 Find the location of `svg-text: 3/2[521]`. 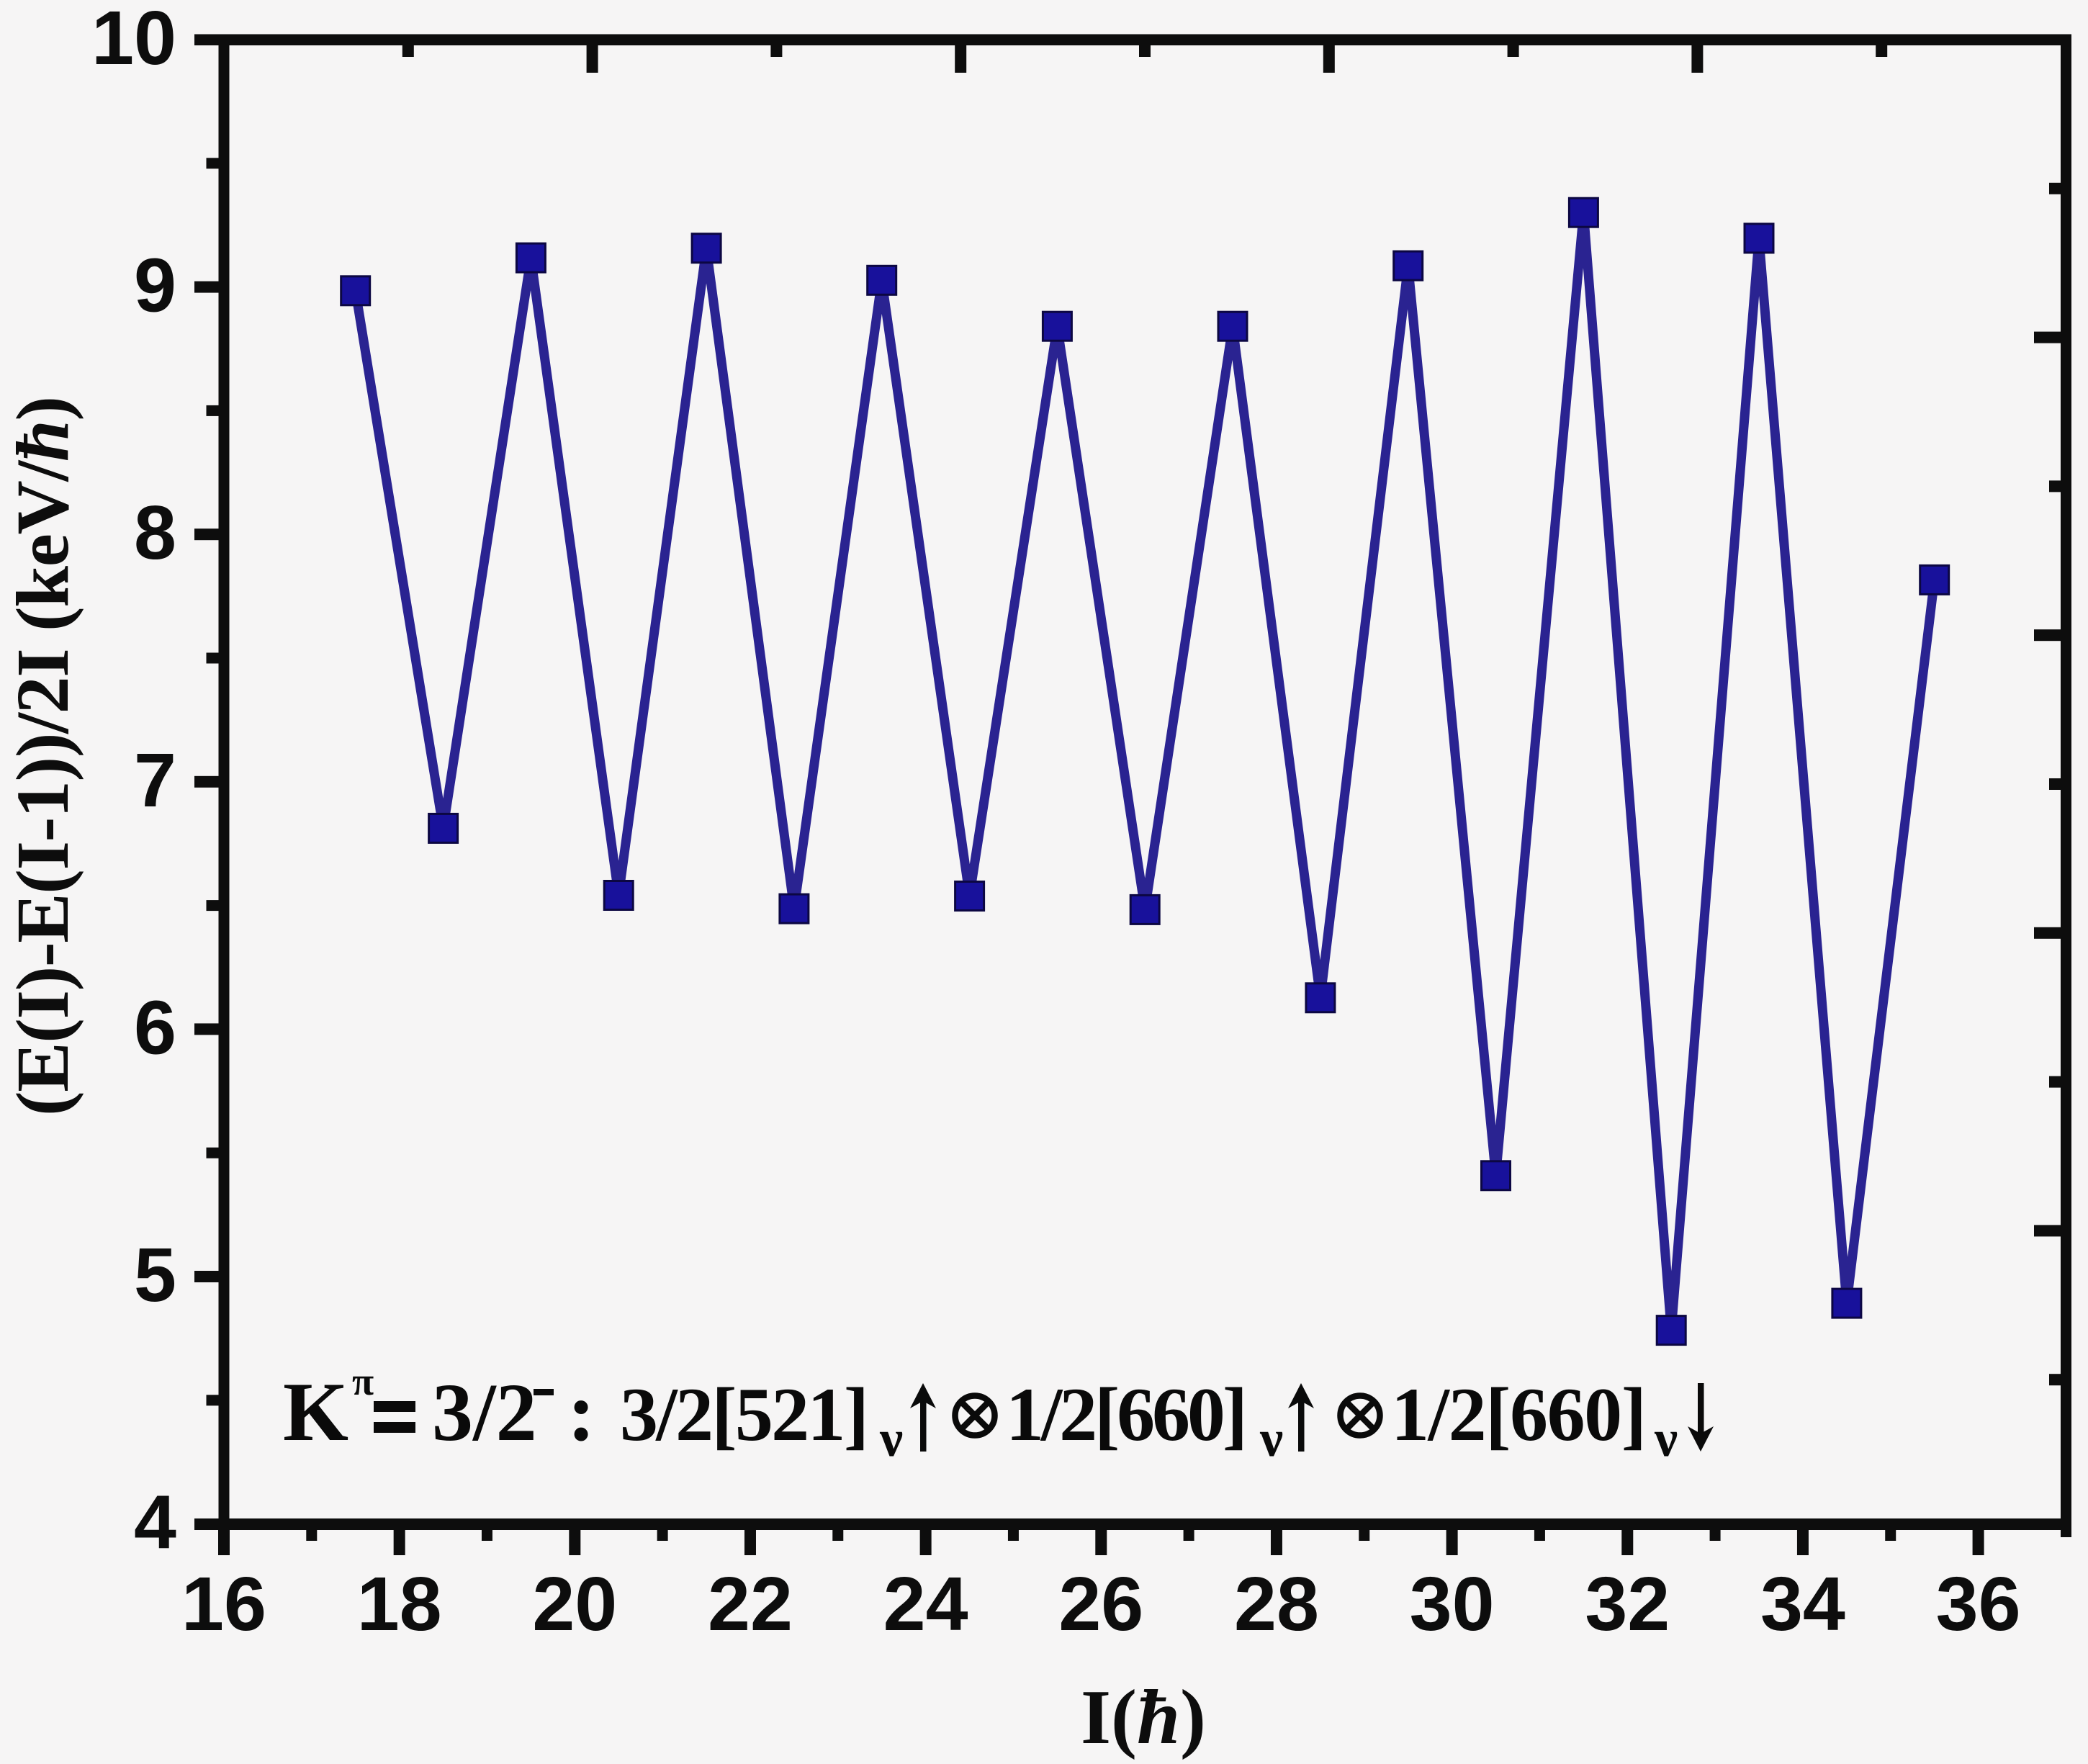

svg-text: 3/2[521] is located at coordinates (744, 1414).